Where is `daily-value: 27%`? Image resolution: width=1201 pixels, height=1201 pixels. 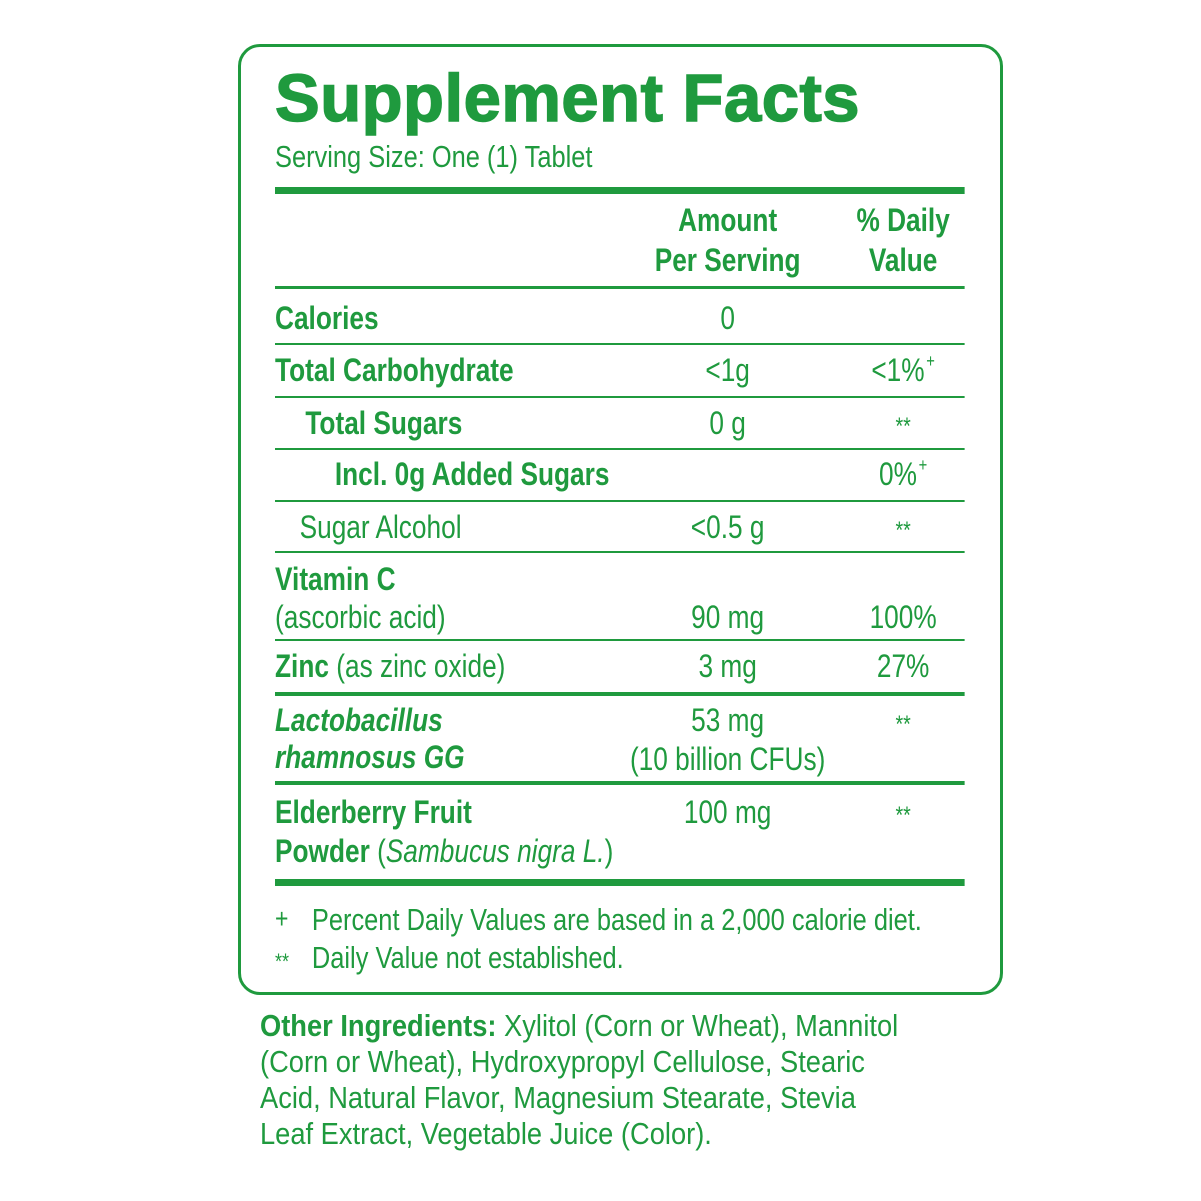
daily-value: 27% is located at coordinates (903, 666).